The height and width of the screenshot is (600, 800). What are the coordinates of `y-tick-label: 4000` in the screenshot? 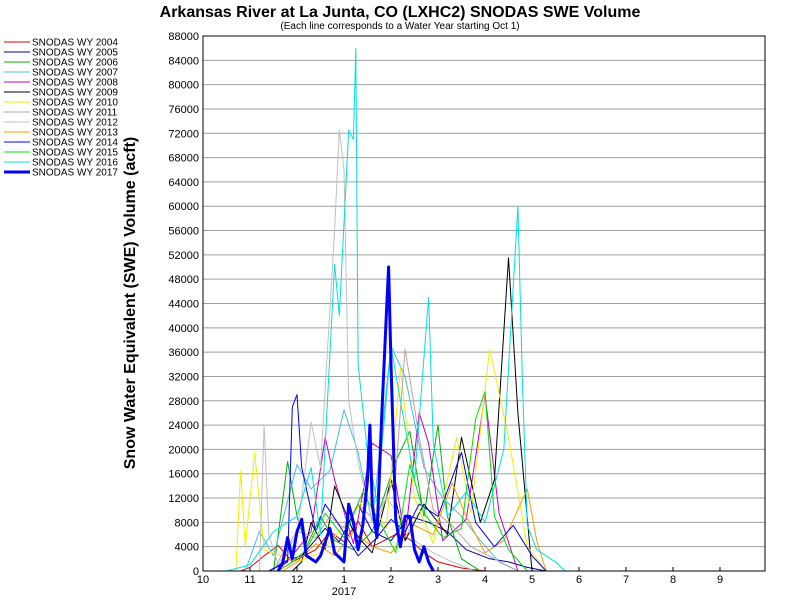 It's located at (187, 548).